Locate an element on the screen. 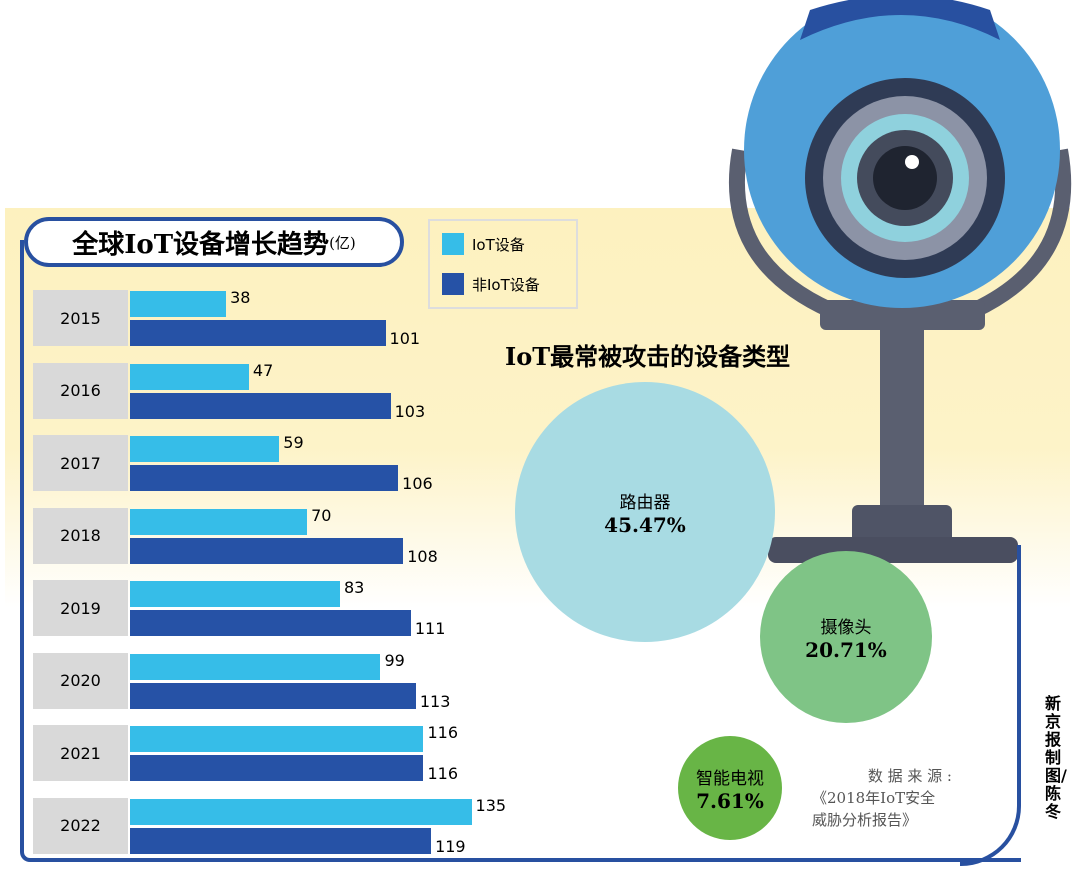 The width and height of the screenshot is (1080, 891). iot-bar-2016 is located at coordinates (189, 376).